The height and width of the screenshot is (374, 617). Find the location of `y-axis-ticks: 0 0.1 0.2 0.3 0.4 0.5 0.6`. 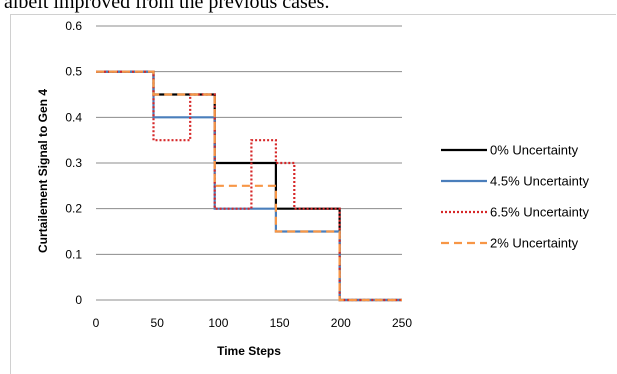

y-axis-ticks: 0 0.1 0.2 0.3 0.4 0.5 0.6 is located at coordinates (73, 163).